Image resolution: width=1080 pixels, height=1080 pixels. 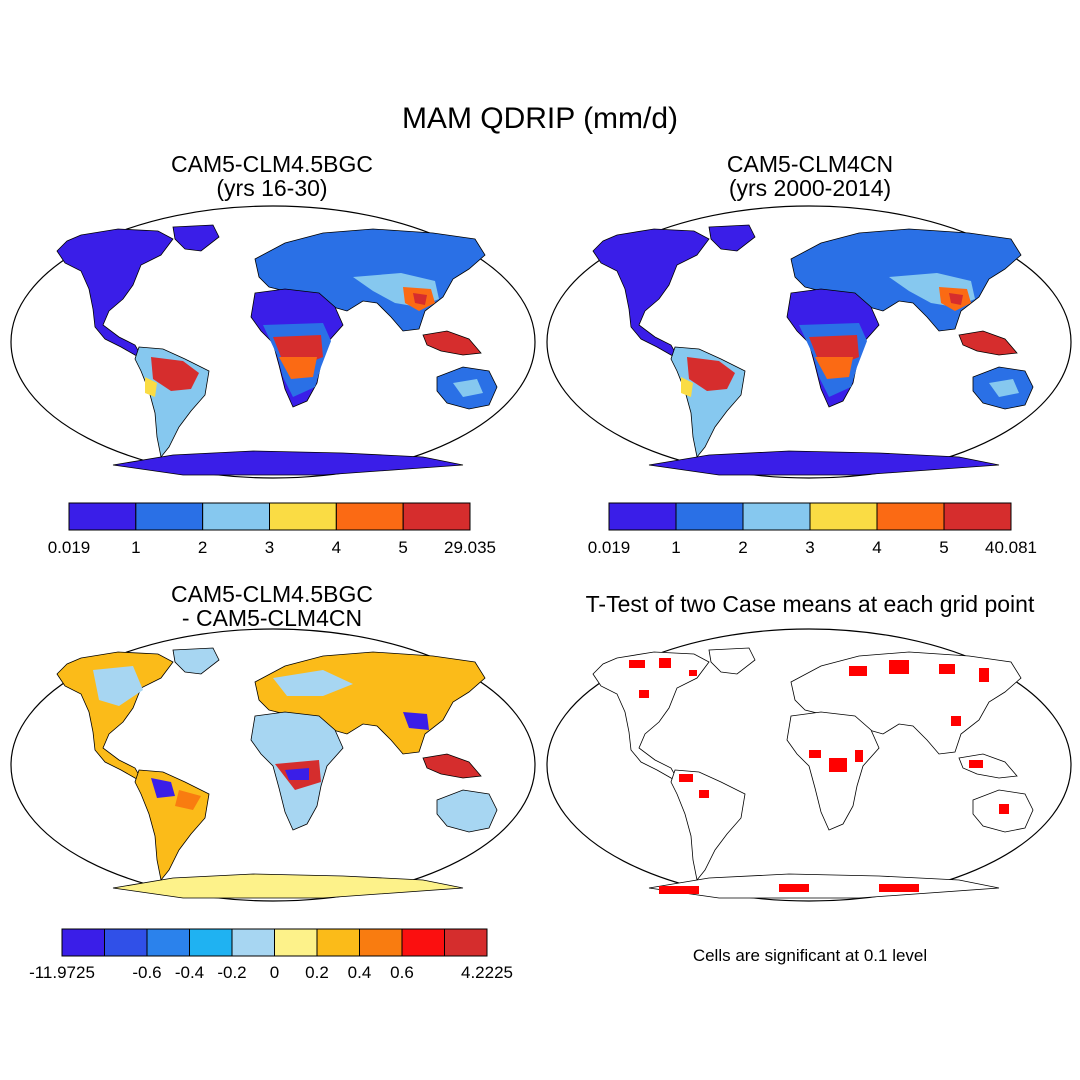 What do you see at coordinates (810, 188) in the screenshot?
I see `panel-2-title-line2: (yrs 2000-2014)` at bounding box center [810, 188].